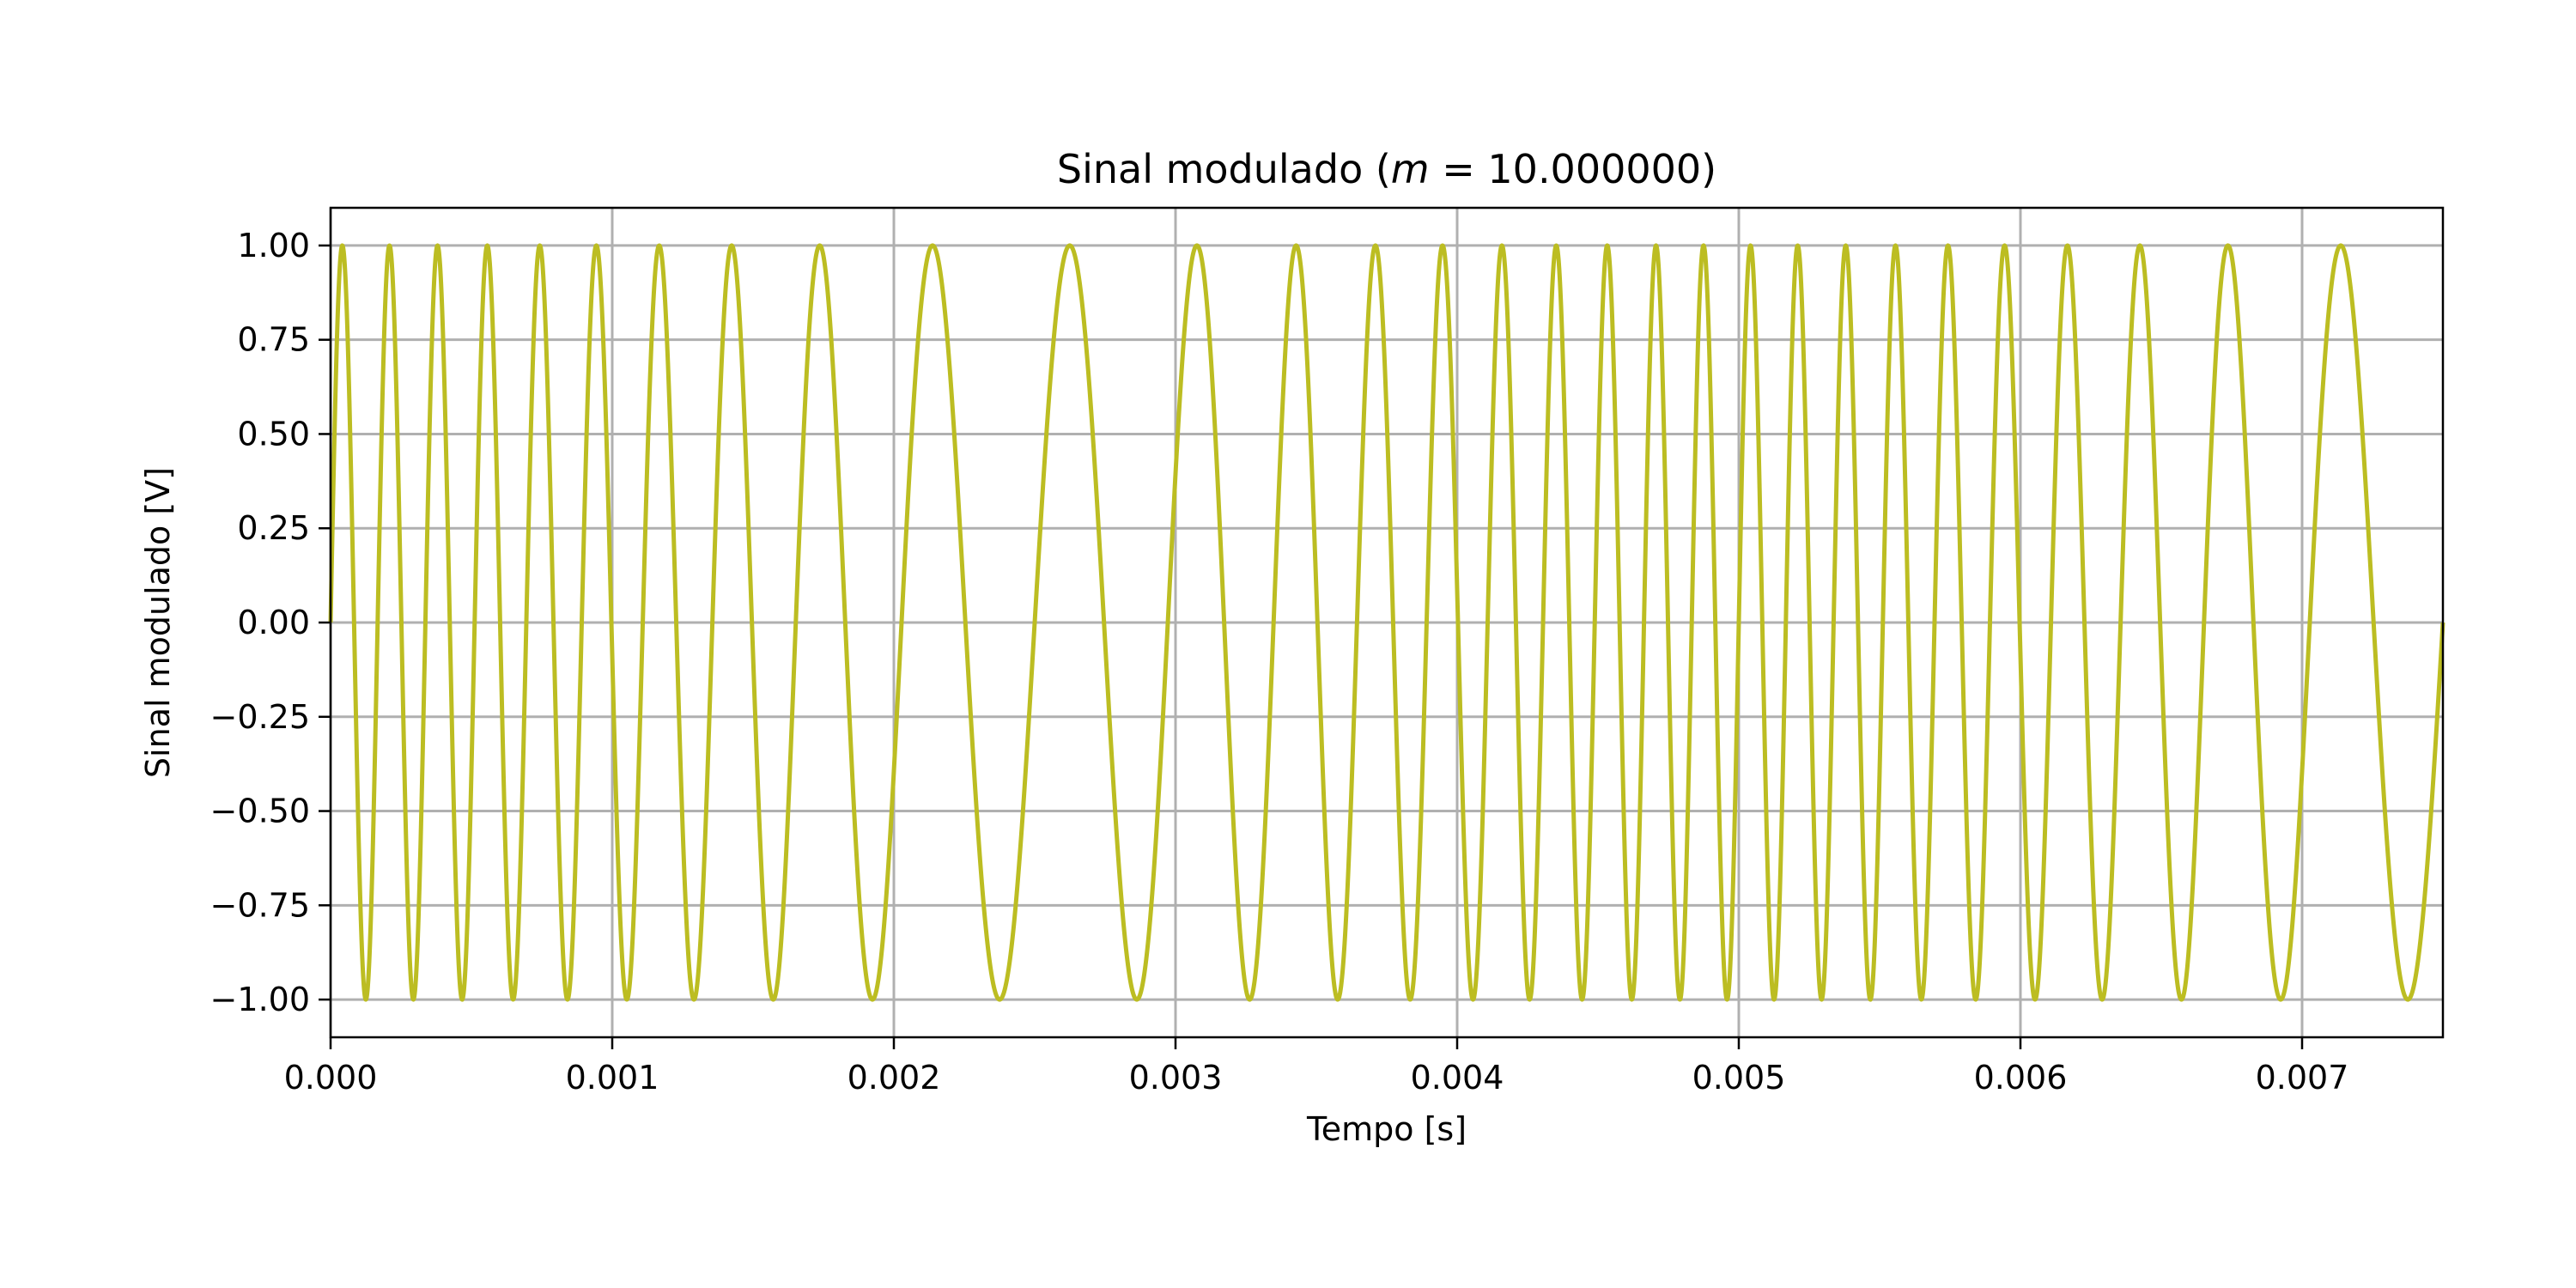  I want to click on x-tick-label: 0.004, so click(1458, 1078).